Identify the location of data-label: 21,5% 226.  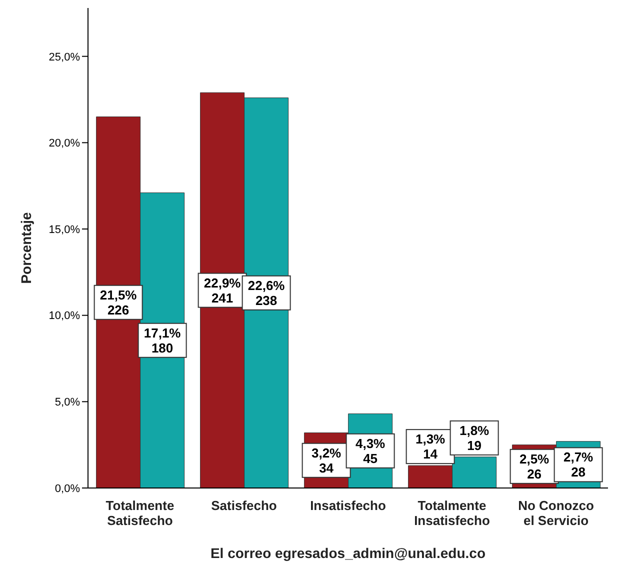
(119, 302).